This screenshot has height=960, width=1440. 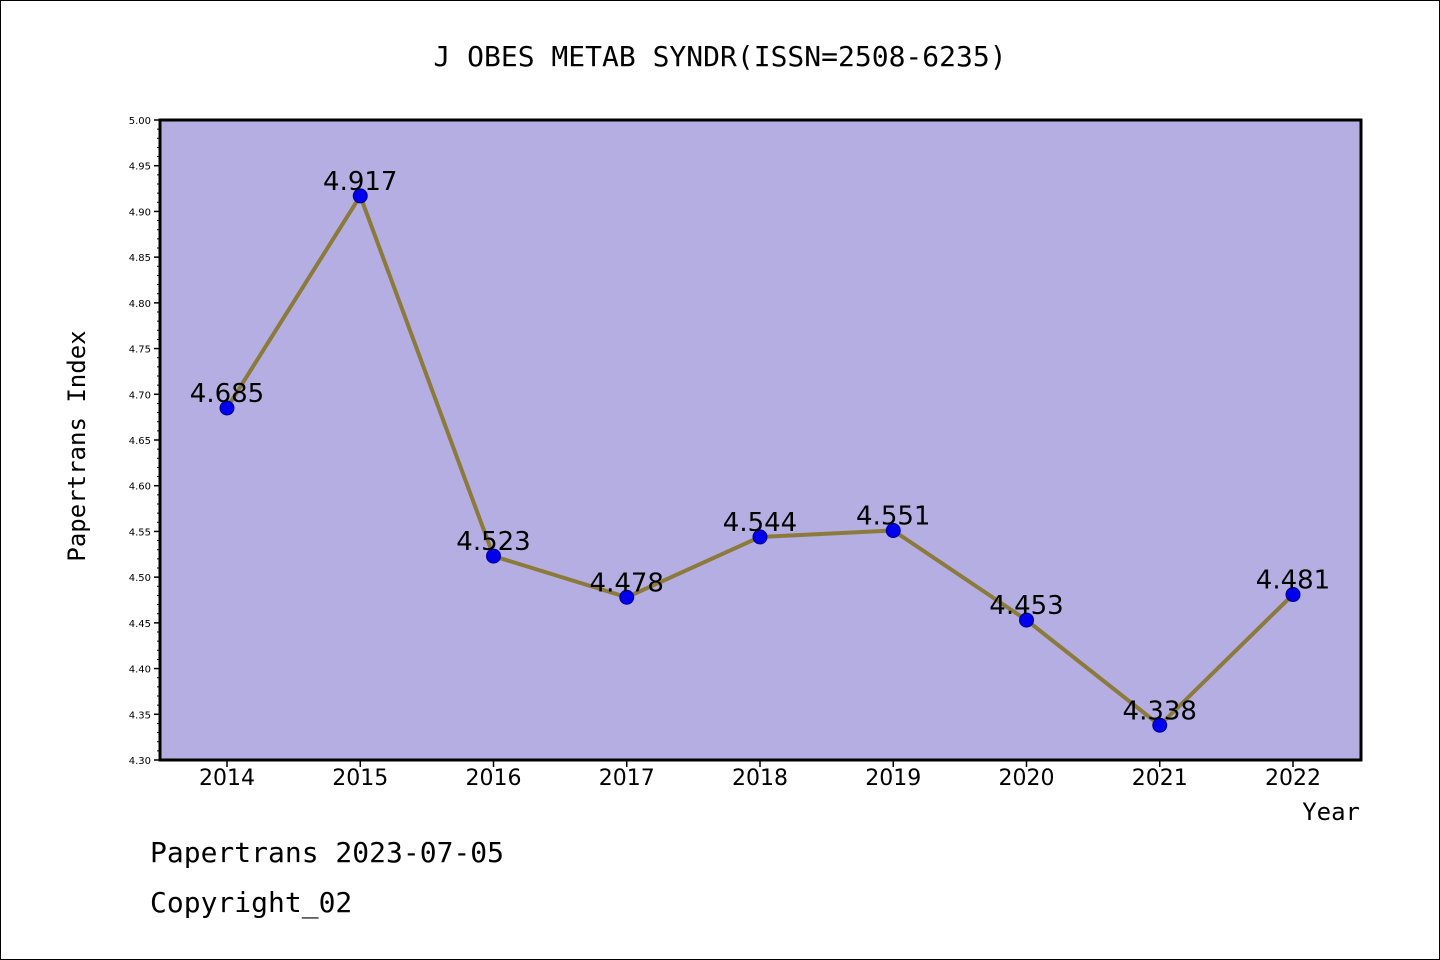 I want to click on data-label: 4.481, so click(x=1293, y=581).